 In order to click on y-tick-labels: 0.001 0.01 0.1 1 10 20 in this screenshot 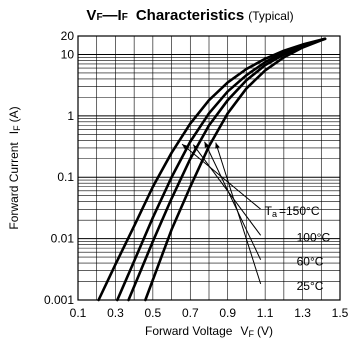, I will do `click(59, 168)`.